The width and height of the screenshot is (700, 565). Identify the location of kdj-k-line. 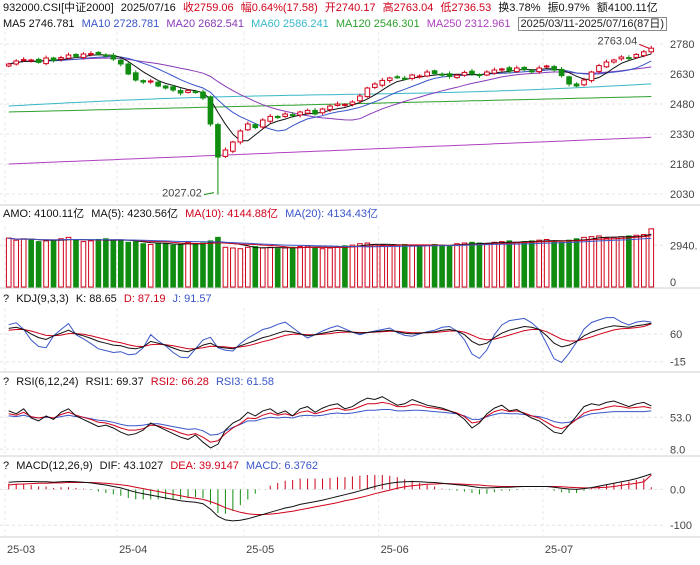
(330, 337).